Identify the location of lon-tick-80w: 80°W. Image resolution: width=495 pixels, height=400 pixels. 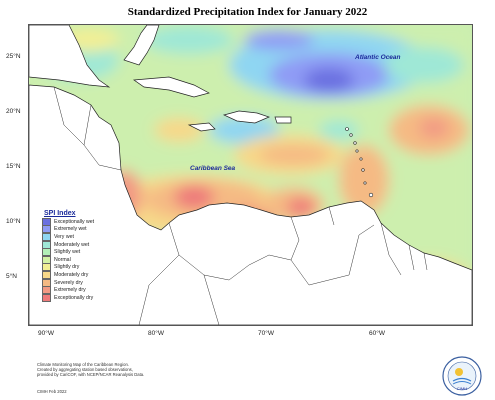
(156, 333).